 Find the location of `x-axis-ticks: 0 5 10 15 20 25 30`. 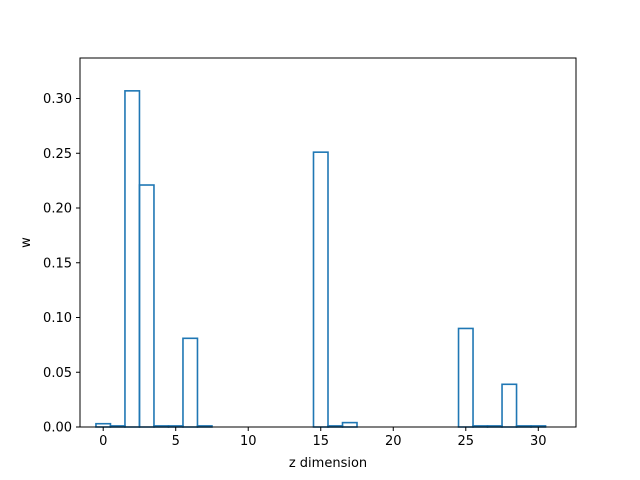

x-axis-ticks: 0 5 10 15 20 25 30 is located at coordinates (323, 438).